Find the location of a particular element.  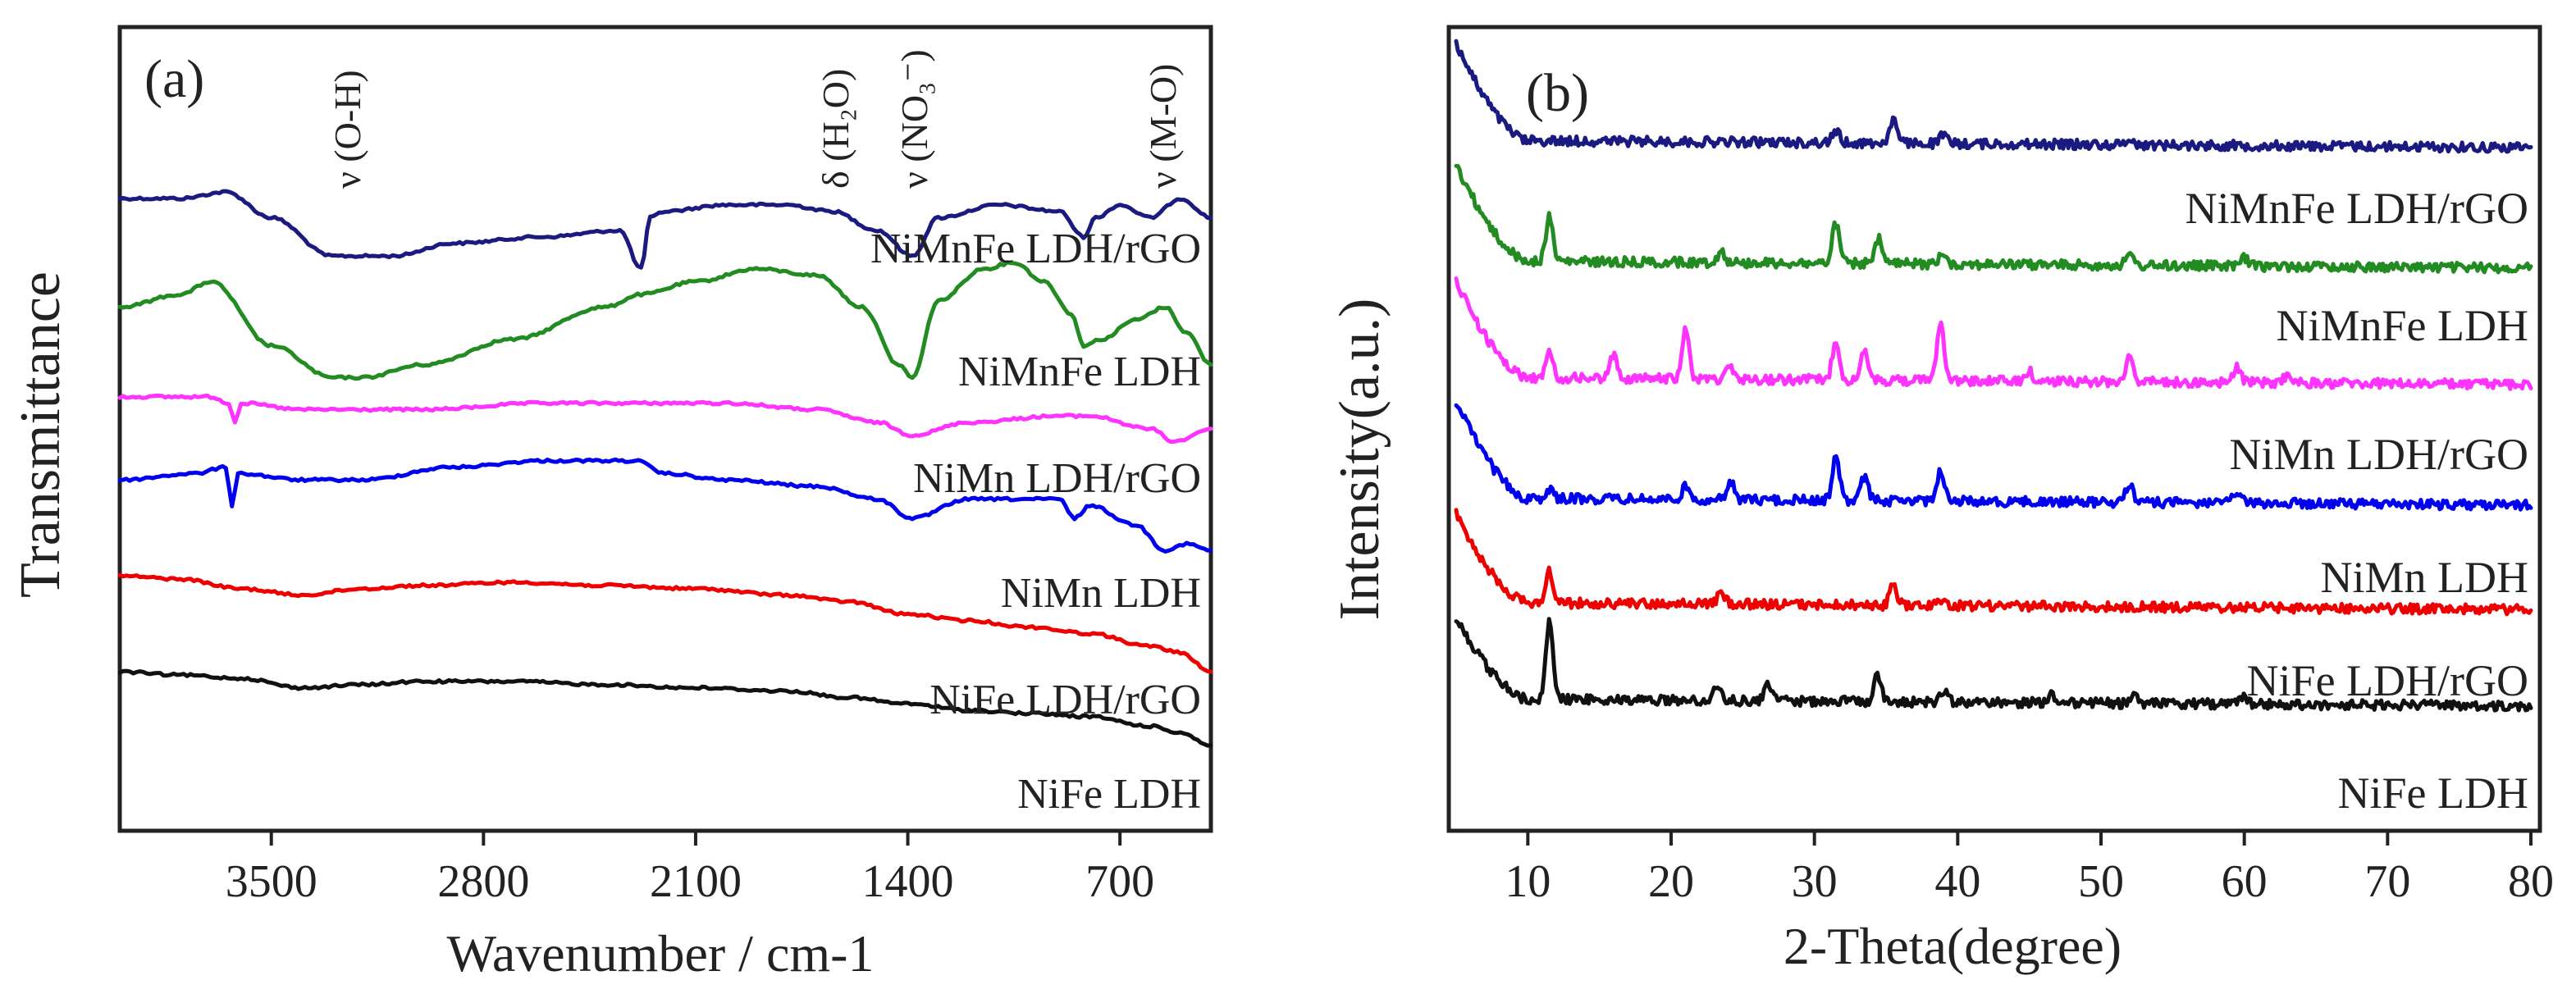

panel-a-series-nife-ldh is located at coordinates (665, 708).